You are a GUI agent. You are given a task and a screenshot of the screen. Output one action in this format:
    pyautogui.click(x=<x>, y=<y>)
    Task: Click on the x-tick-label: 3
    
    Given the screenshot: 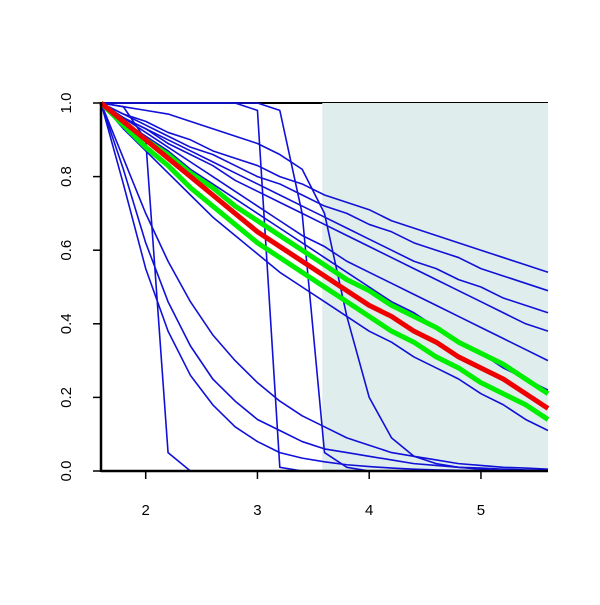 What is the action you would take?
    pyautogui.click(x=257, y=510)
    